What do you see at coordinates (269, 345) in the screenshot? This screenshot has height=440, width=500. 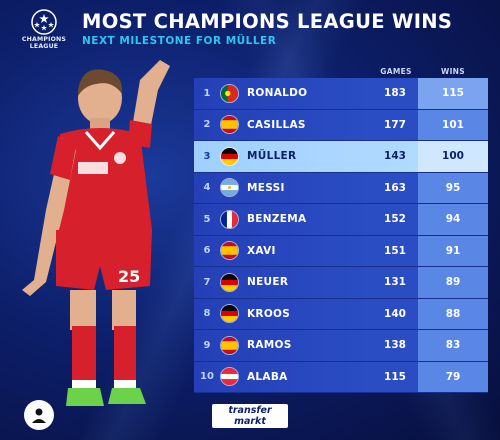 I see `player-name: RAMOS` at bounding box center [269, 345].